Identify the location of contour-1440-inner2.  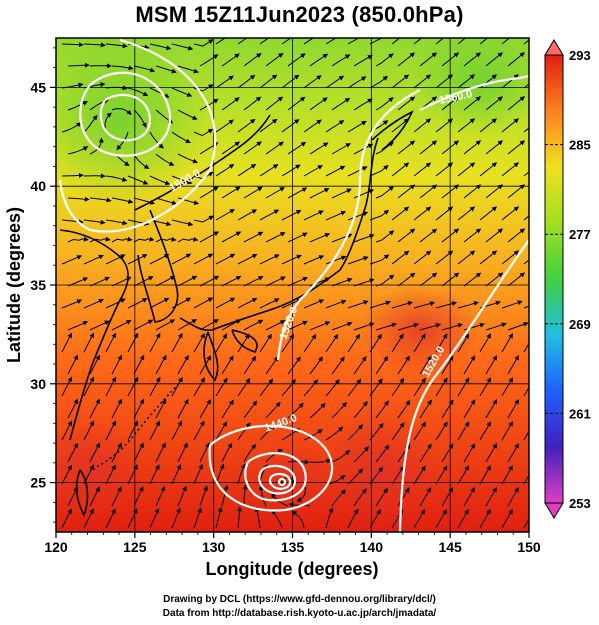
(277, 479).